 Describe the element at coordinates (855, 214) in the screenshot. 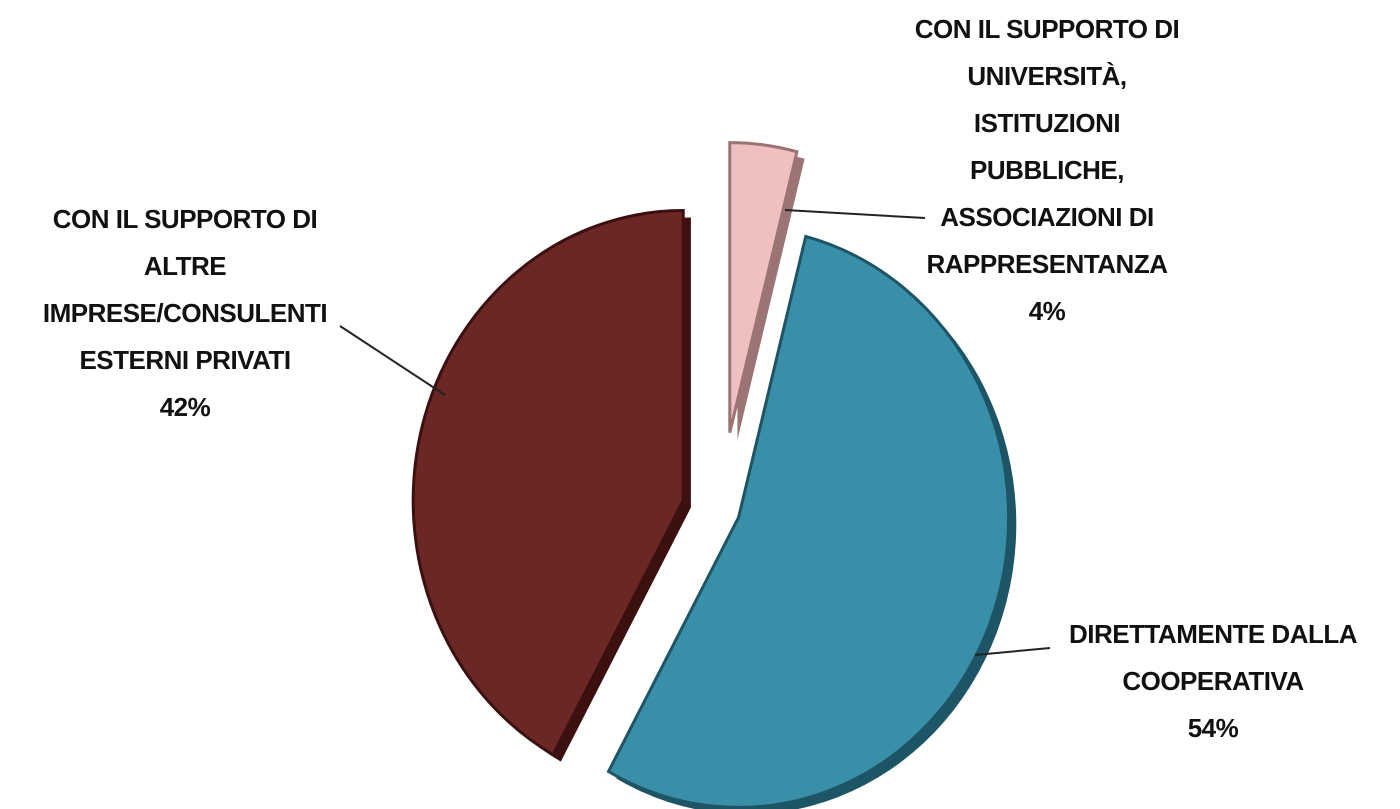

I see `slice-universita-istituzioni-leader-line` at that location.